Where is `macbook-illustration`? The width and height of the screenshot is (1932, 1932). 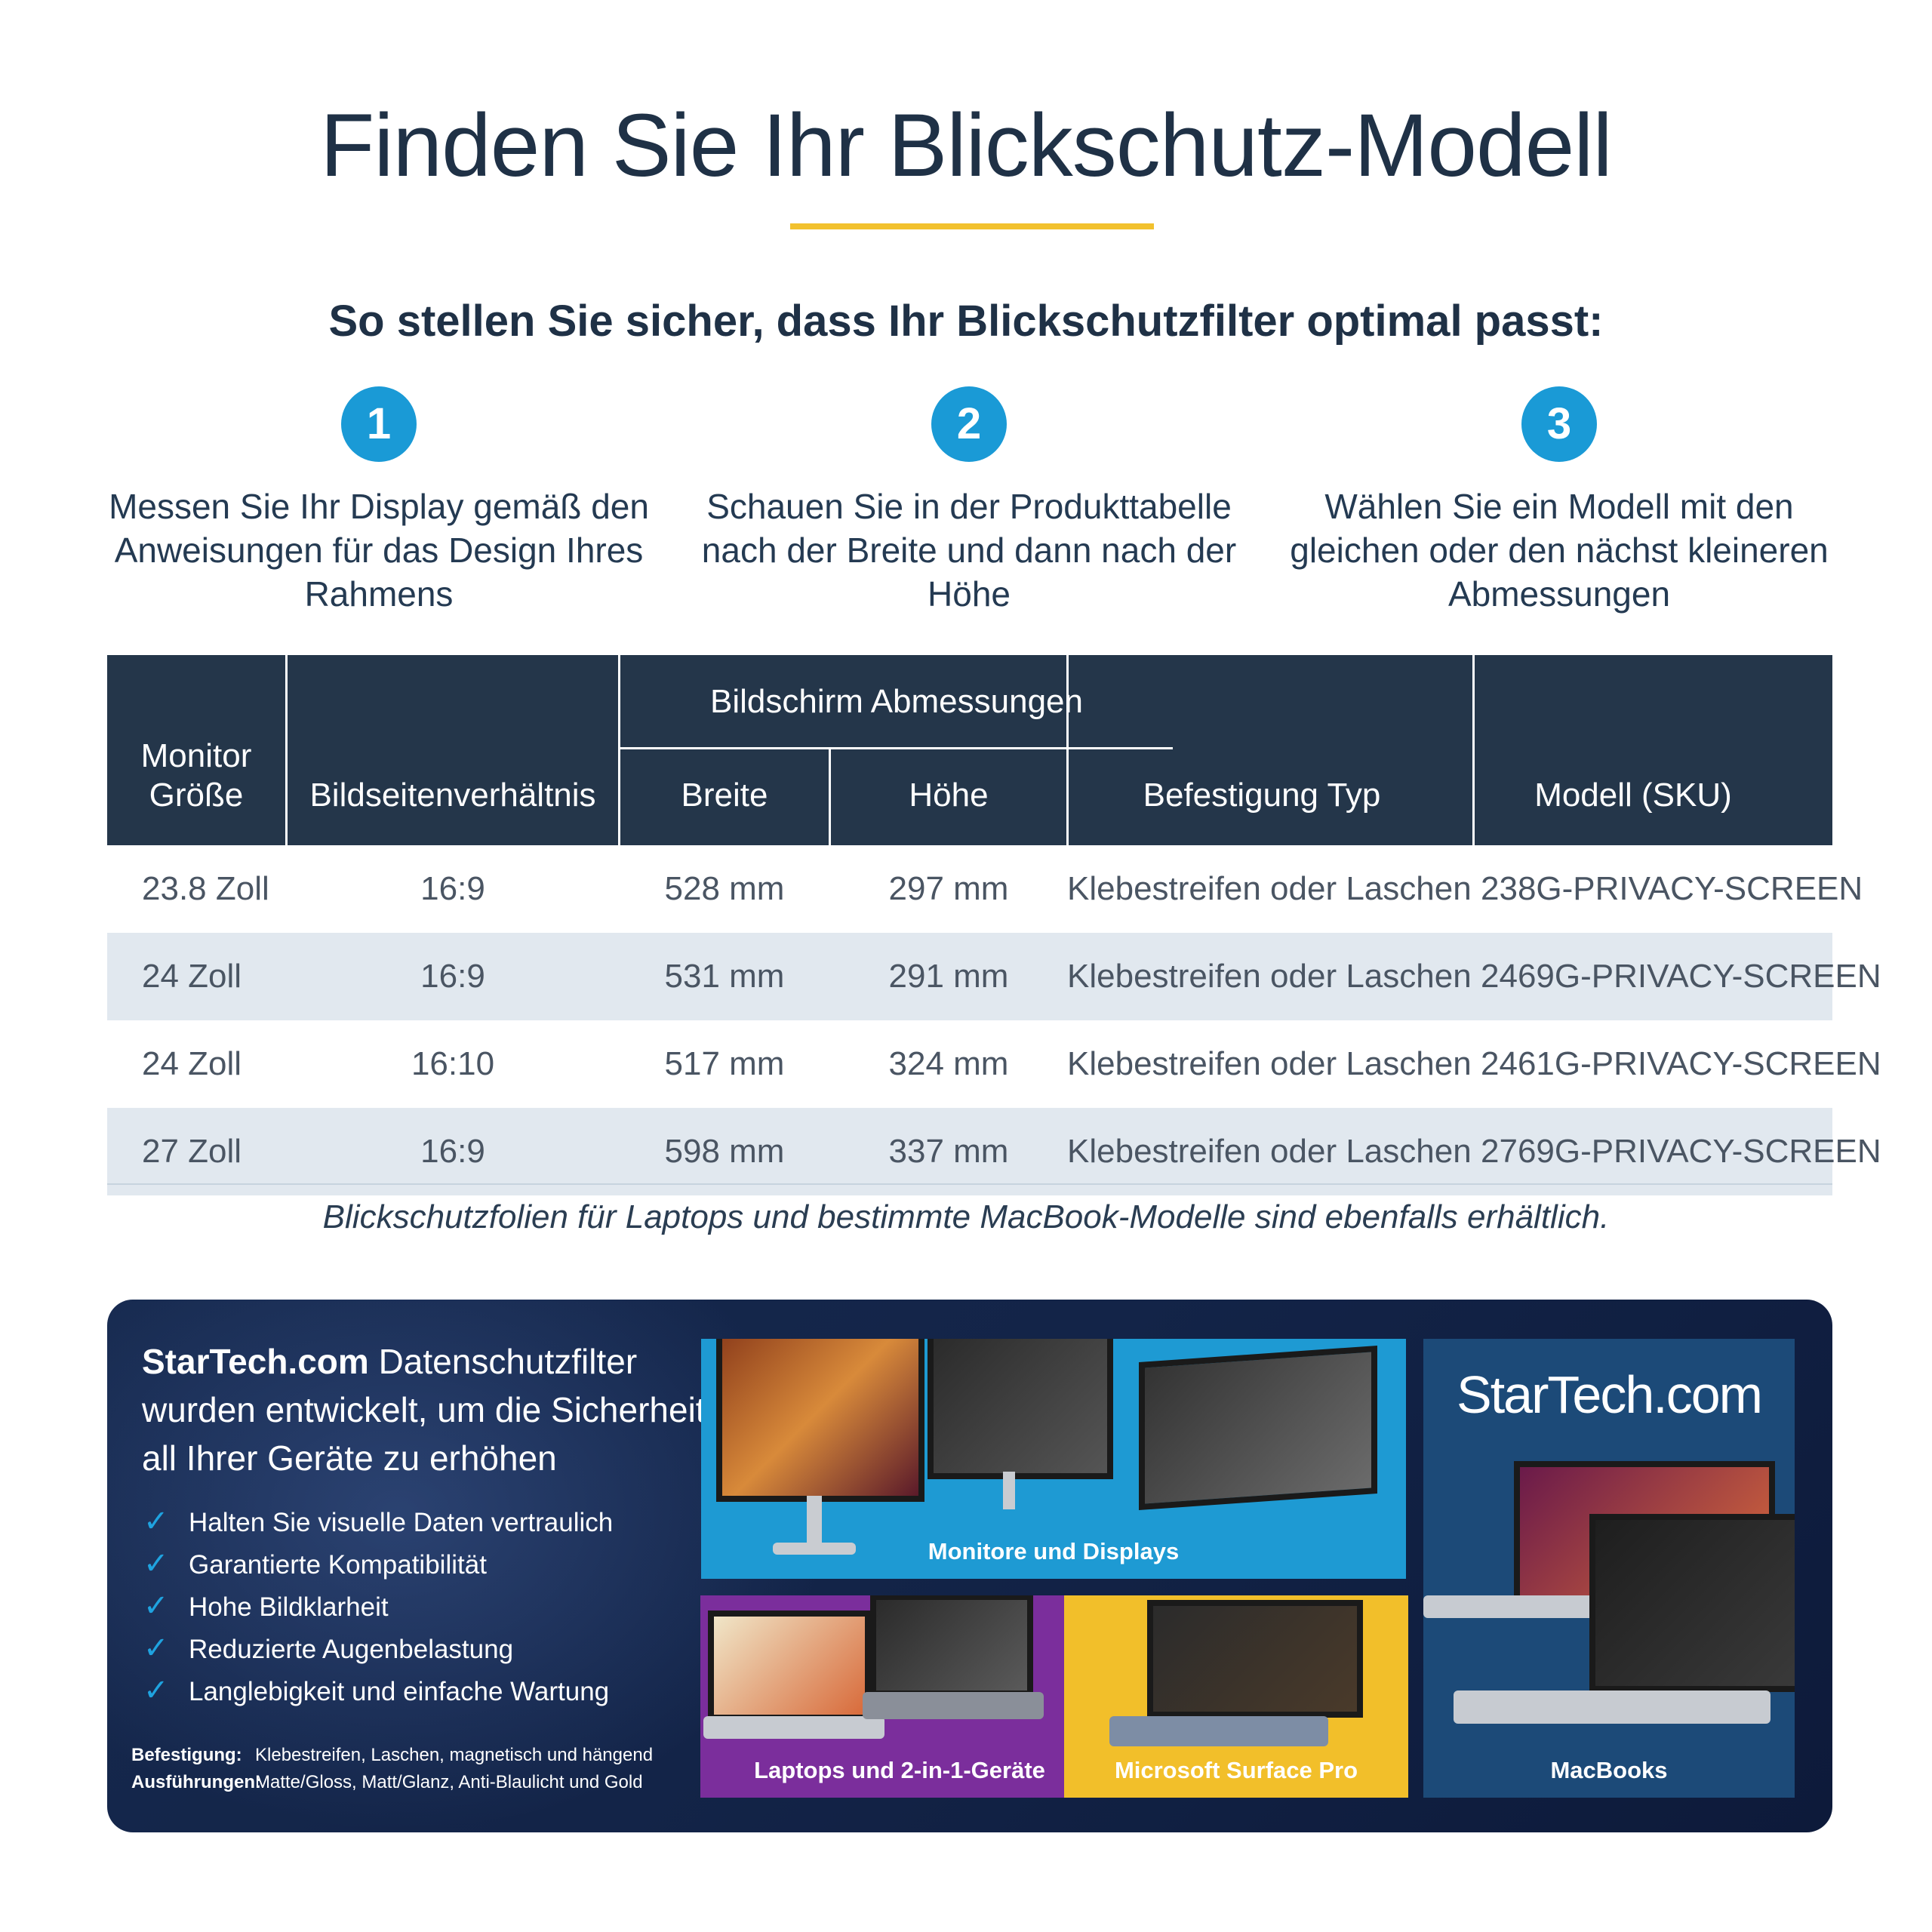
macbook-illustration is located at coordinates (1692, 1603).